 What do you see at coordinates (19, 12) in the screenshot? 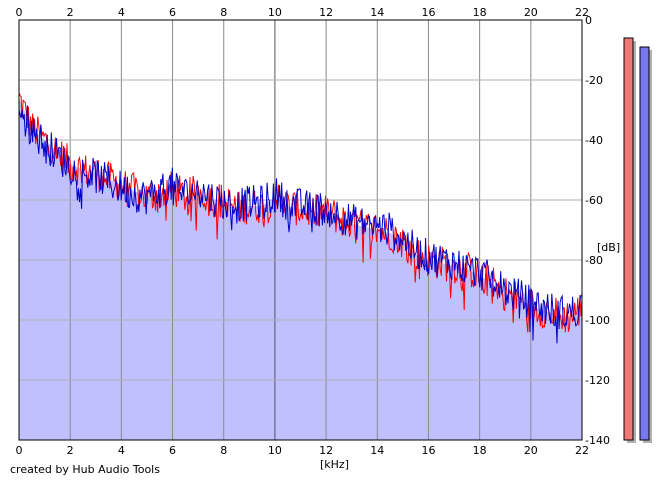
I see `x-tick-label-top: 0` at bounding box center [19, 12].